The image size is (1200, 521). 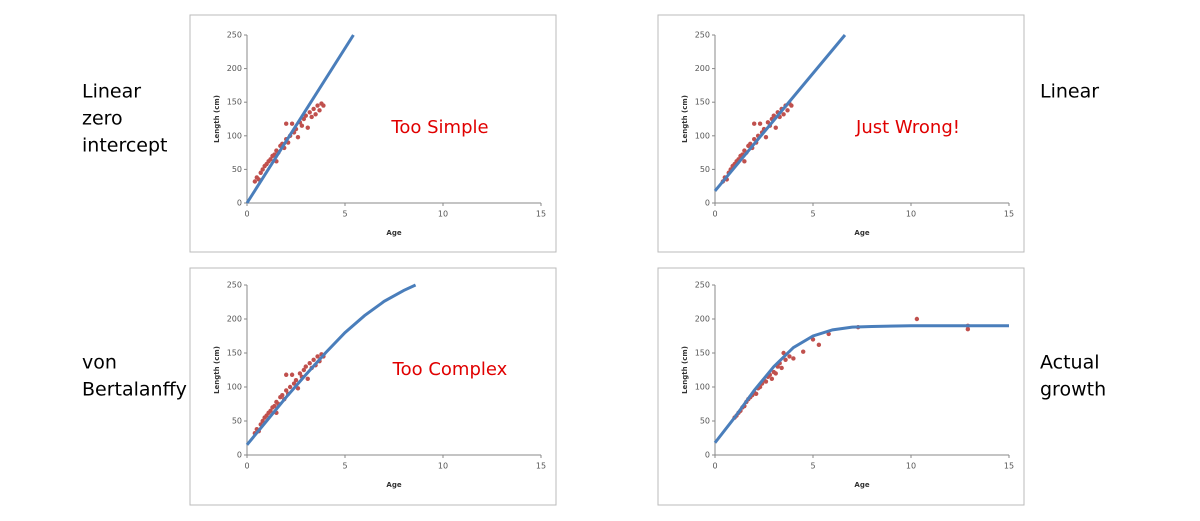 I want to click on model-label: Actual, so click(x=1070, y=363).